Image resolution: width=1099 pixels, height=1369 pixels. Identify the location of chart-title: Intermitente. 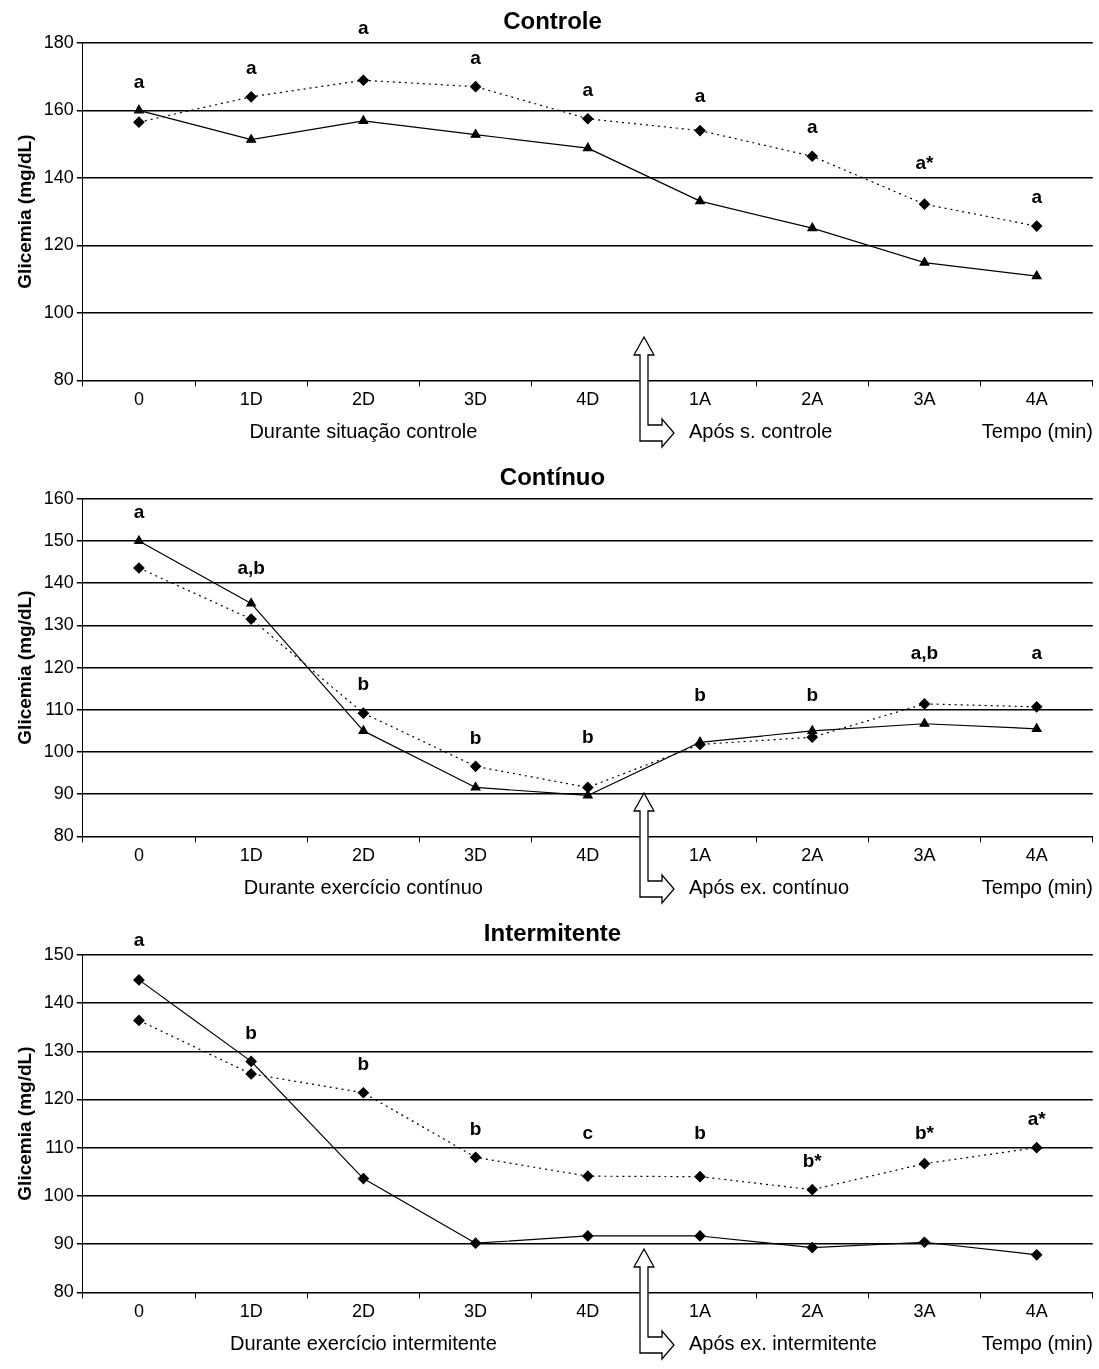
(552, 933).